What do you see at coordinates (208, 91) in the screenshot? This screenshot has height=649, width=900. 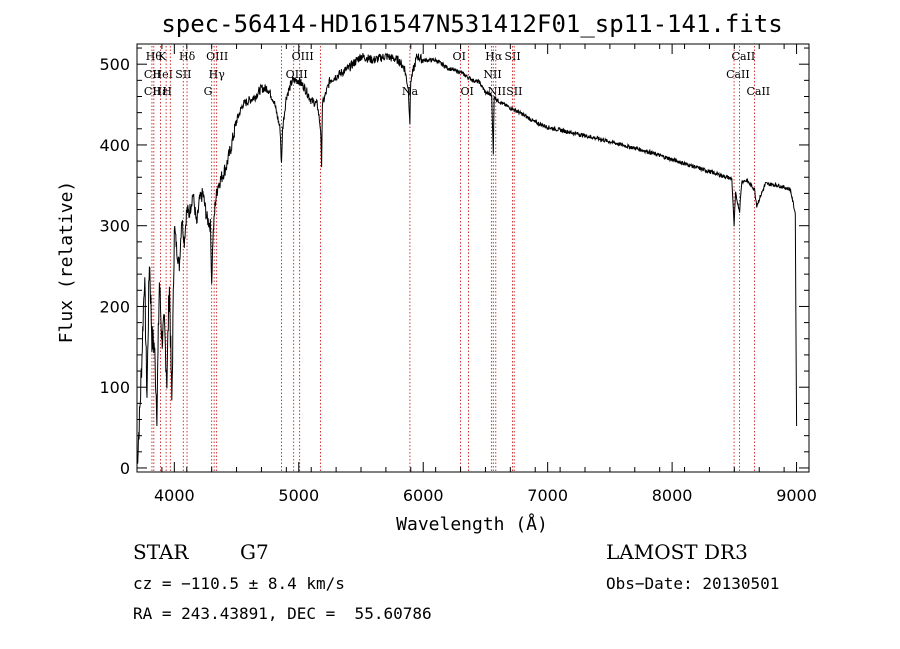 I see `spectral-line-label: G` at bounding box center [208, 91].